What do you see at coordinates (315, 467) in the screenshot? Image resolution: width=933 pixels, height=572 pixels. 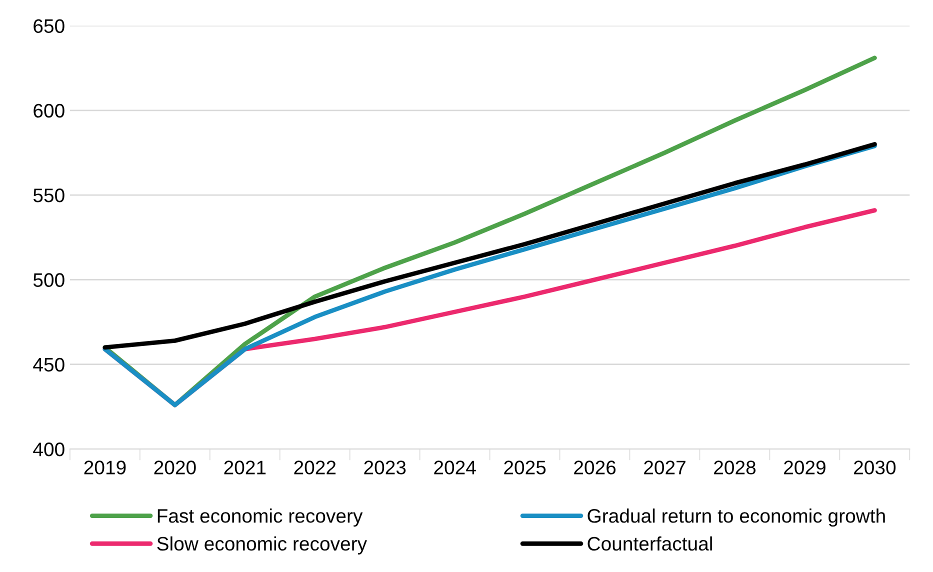 I see `x-tick-label: 2022` at bounding box center [315, 467].